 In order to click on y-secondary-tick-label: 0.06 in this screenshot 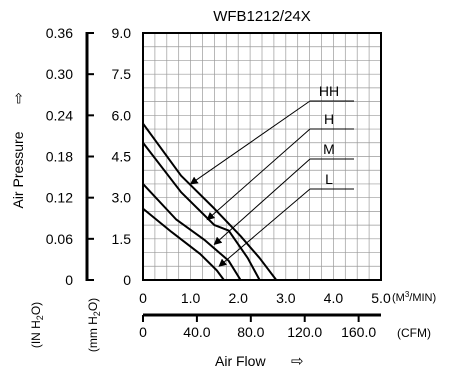, I will do `click(59, 239)`.